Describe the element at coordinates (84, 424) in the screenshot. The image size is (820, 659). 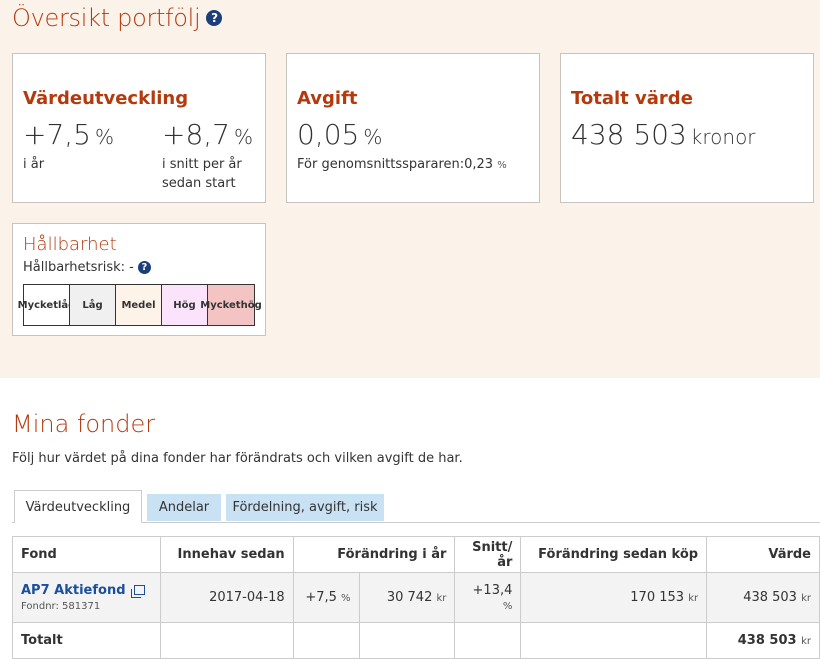
I see `funds-title: Mina fonder` at that location.